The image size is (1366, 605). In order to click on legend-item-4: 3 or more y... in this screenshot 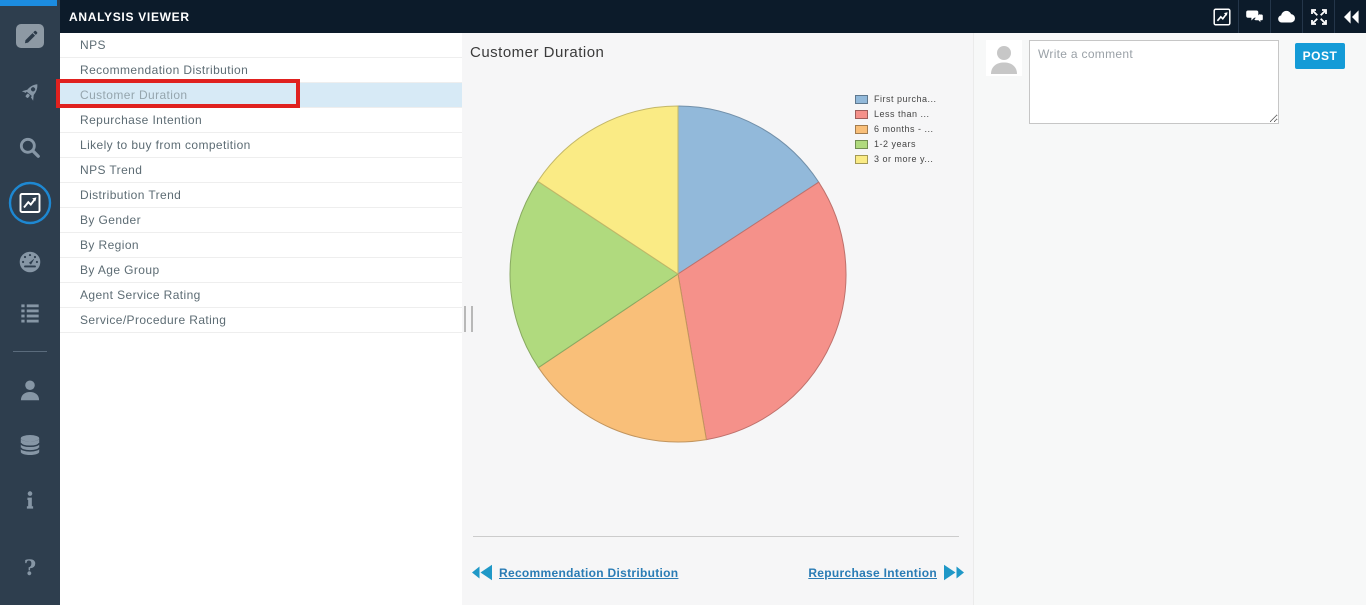, I will do `click(896, 159)`.